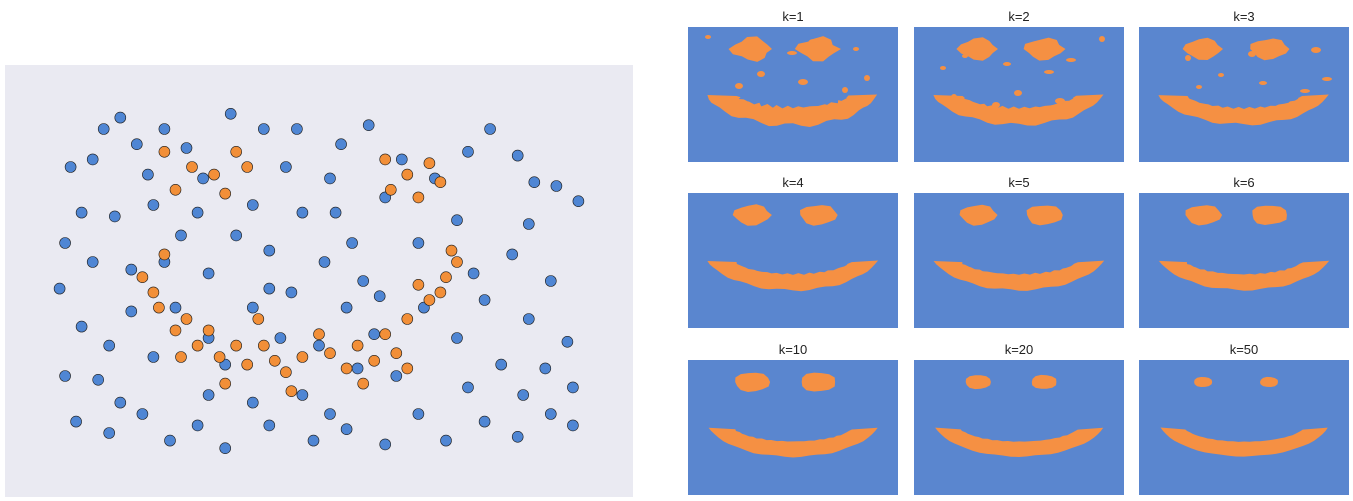 Image resolution: width=1353 pixels, height=501 pixels. Describe the element at coordinates (792, 16) in the screenshot. I see `knn-panel-title: k=1` at that location.